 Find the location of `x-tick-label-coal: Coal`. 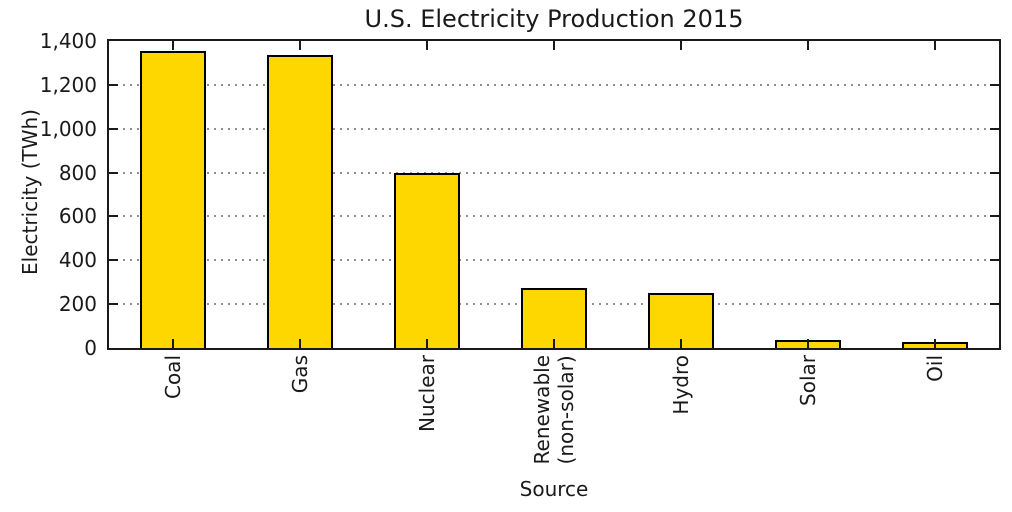

x-tick-label-coal: Coal is located at coordinates (173, 379).